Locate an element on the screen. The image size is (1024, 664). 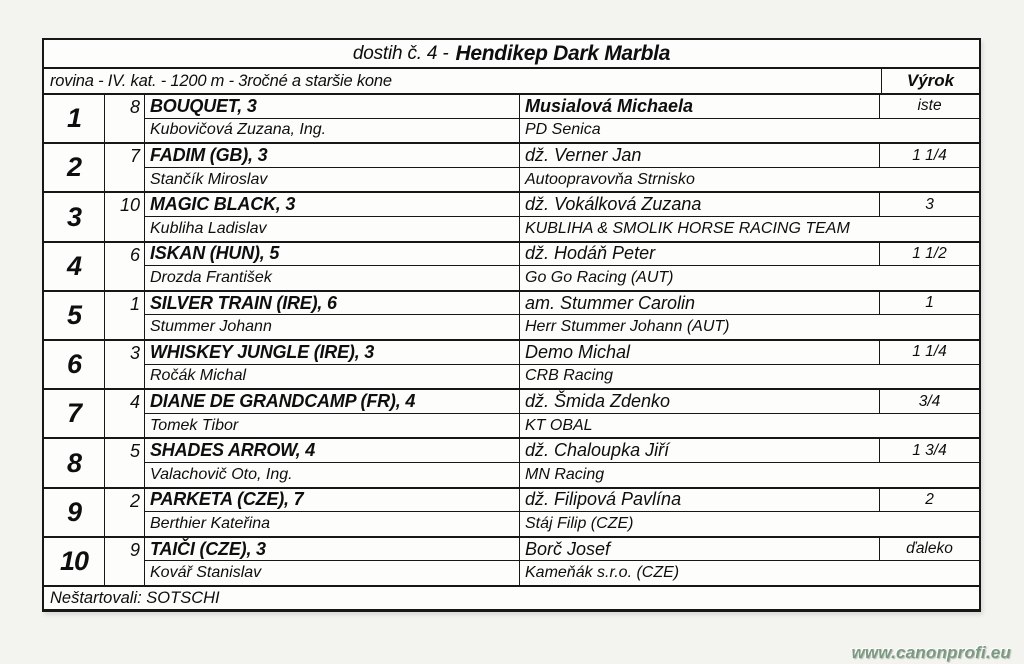
owner-name: CRB Racing is located at coordinates (569, 376).